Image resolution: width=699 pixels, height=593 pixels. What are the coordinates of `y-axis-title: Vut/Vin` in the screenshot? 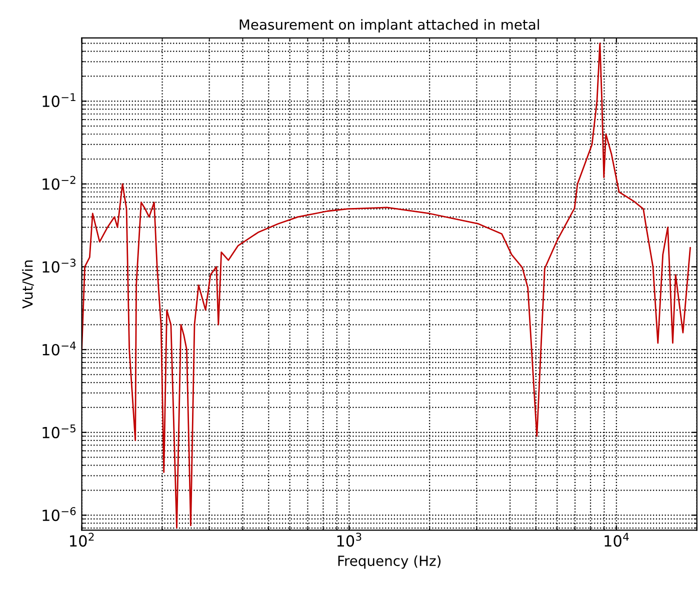 It's located at (28, 284).